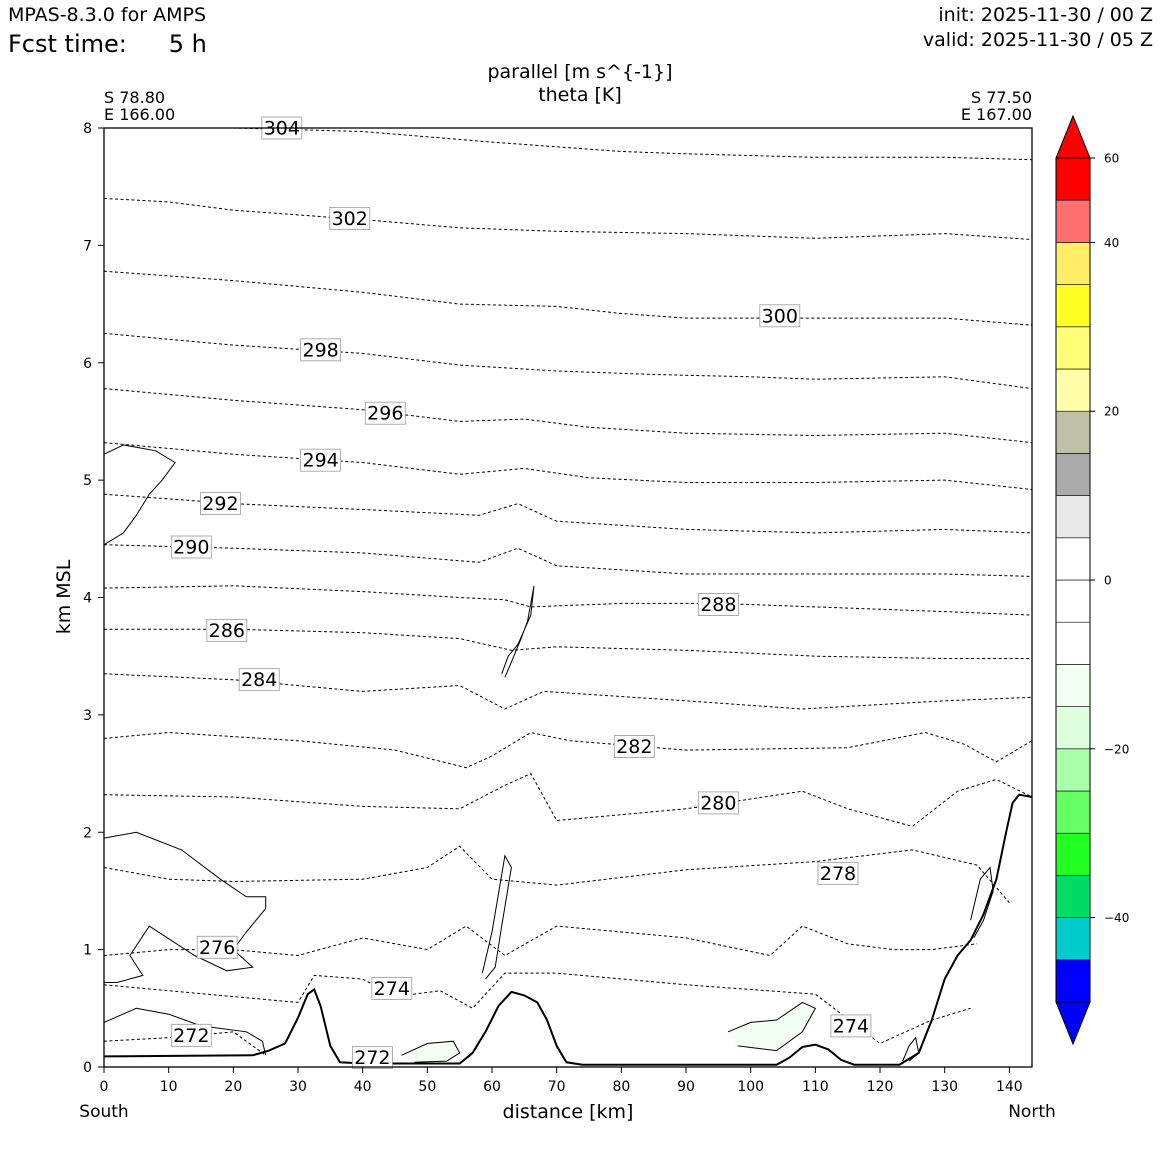 This screenshot has height=1160, width=1160. What do you see at coordinates (1116, 749) in the screenshot?
I see `colorbar-tick-label-4: −20` at bounding box center [1116, 749].